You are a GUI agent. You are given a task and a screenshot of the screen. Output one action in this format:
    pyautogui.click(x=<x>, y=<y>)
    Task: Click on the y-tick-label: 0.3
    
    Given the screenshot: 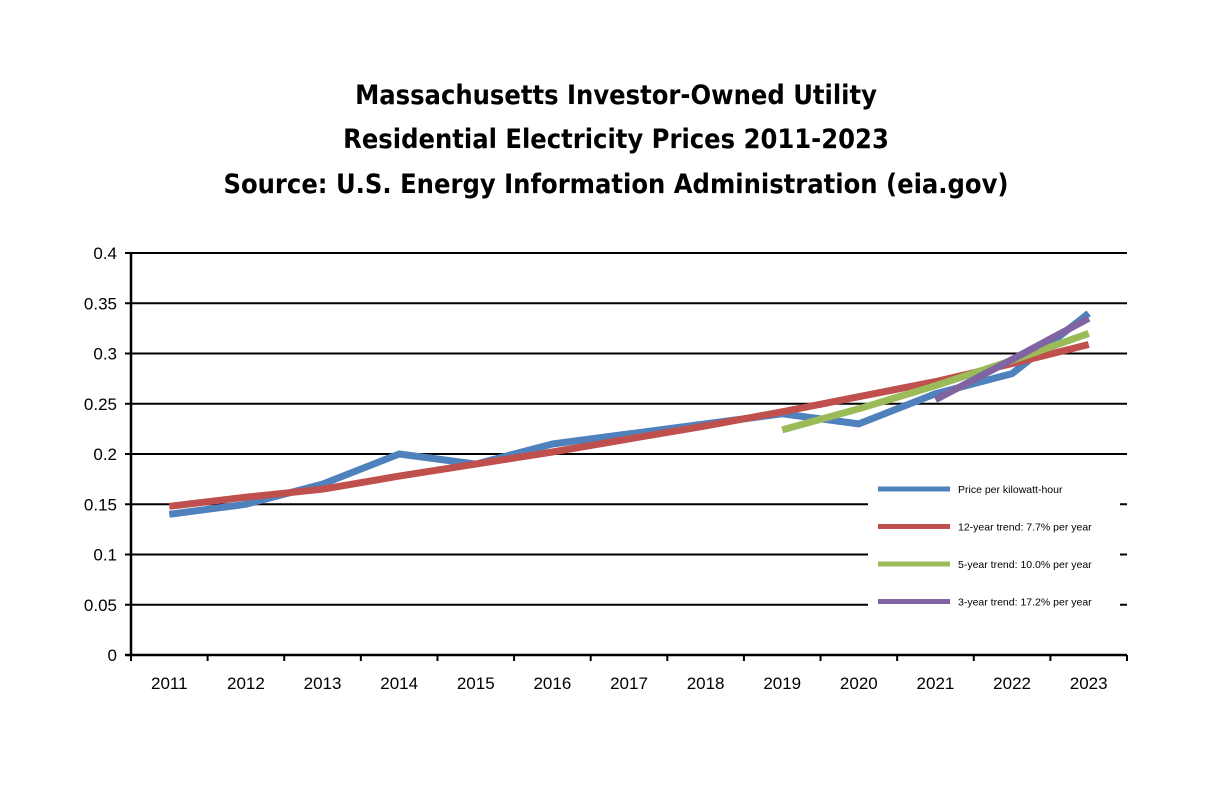 What is the action you would take?
    pyautogui.click(x=105, y=354)
    